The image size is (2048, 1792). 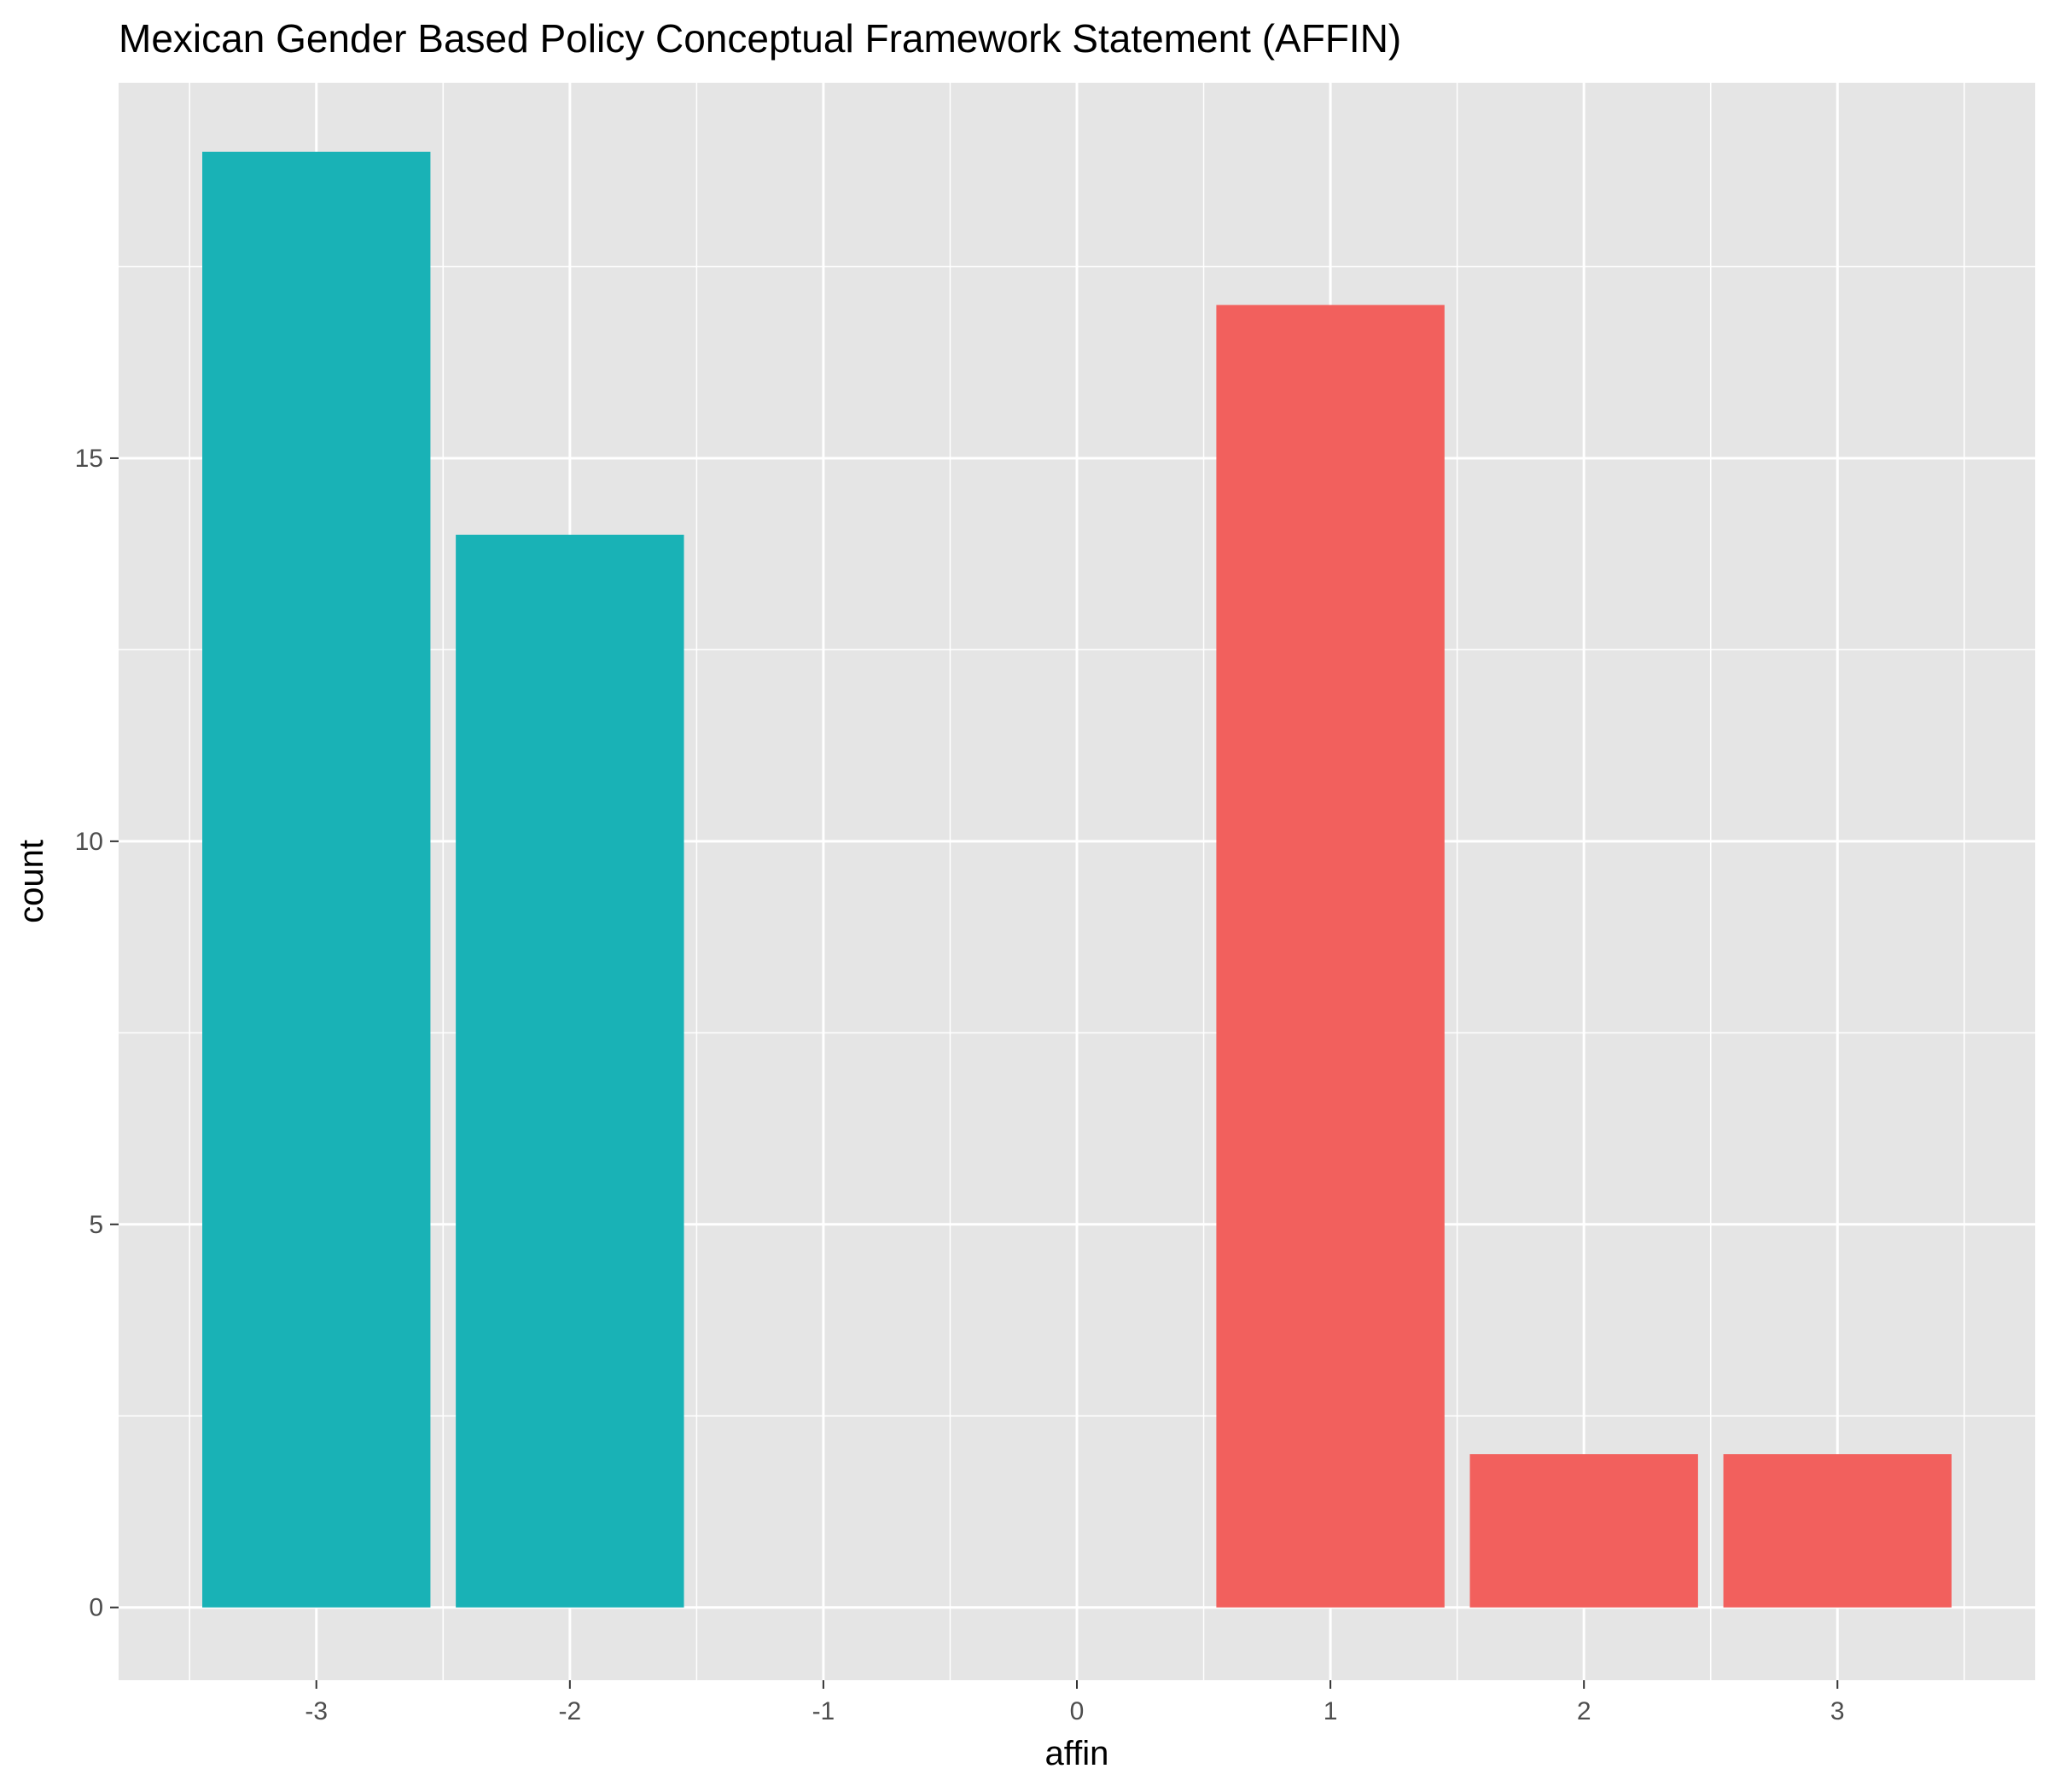 What do you see at coordinates (32, 881) in the screenshot?
I see `y-axis-title: count` at bounding box center [32, 881].